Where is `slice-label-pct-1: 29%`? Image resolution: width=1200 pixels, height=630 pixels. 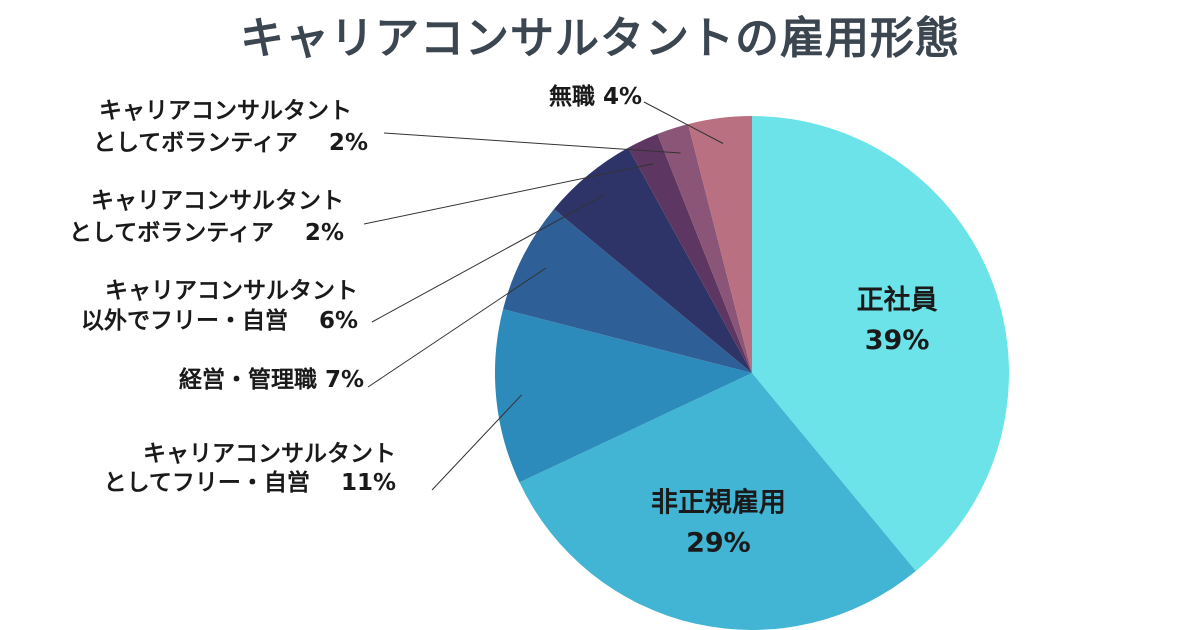 slice-label-pct-1: 29% is located at coordinates (718, 543).